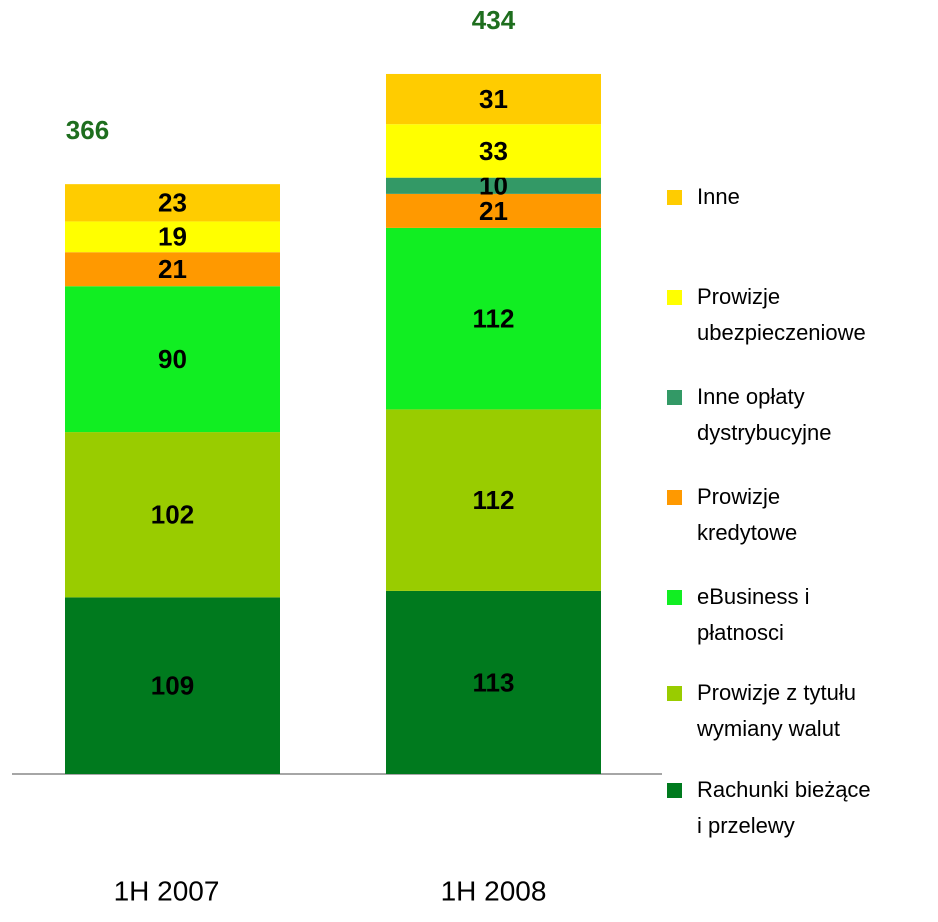  I want to click on segment-label: 19, so click(172, 237).